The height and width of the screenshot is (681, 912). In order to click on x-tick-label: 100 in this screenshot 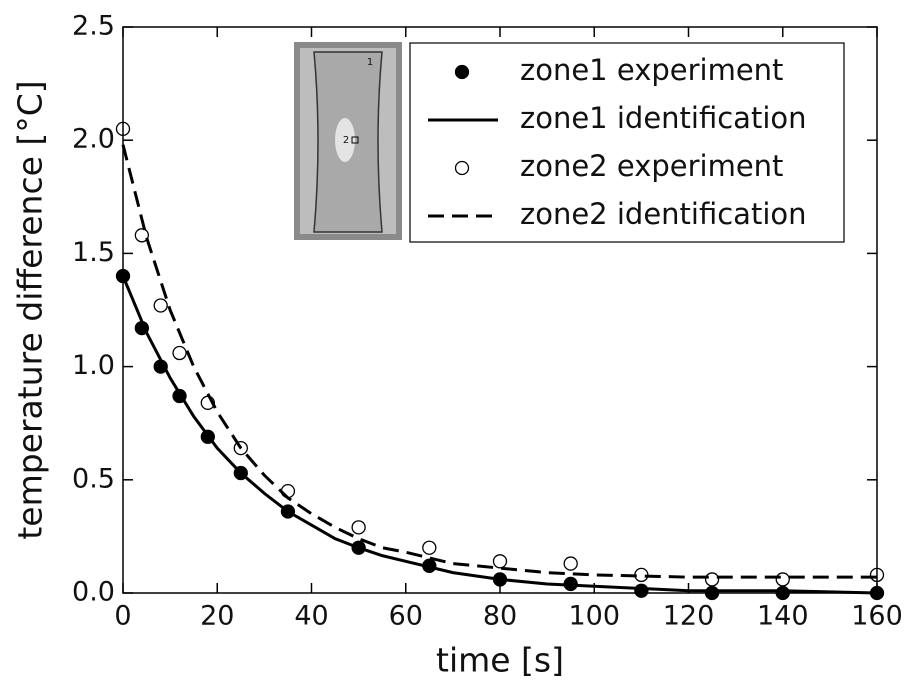, I will do `click(594, 616)`.